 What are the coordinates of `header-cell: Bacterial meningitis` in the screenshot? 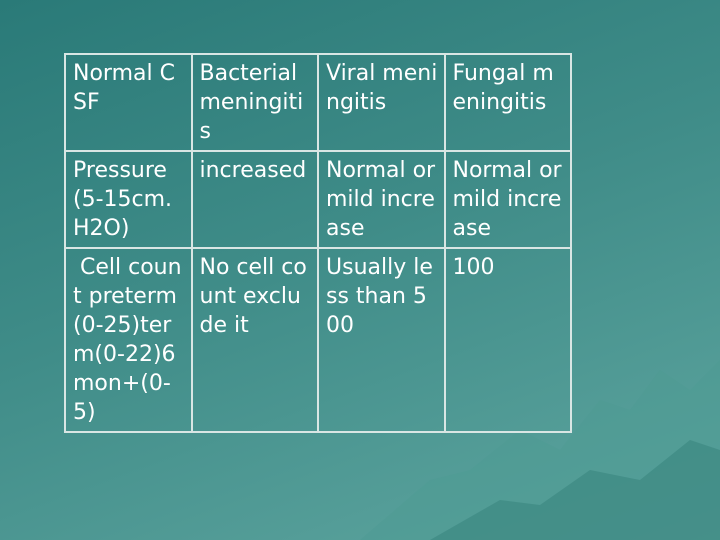 It's located at (254, 102).